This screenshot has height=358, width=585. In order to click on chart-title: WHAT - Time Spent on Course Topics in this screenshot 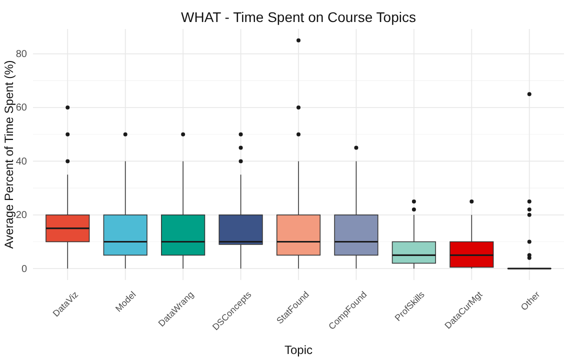, I will do `click(298, 17)`.